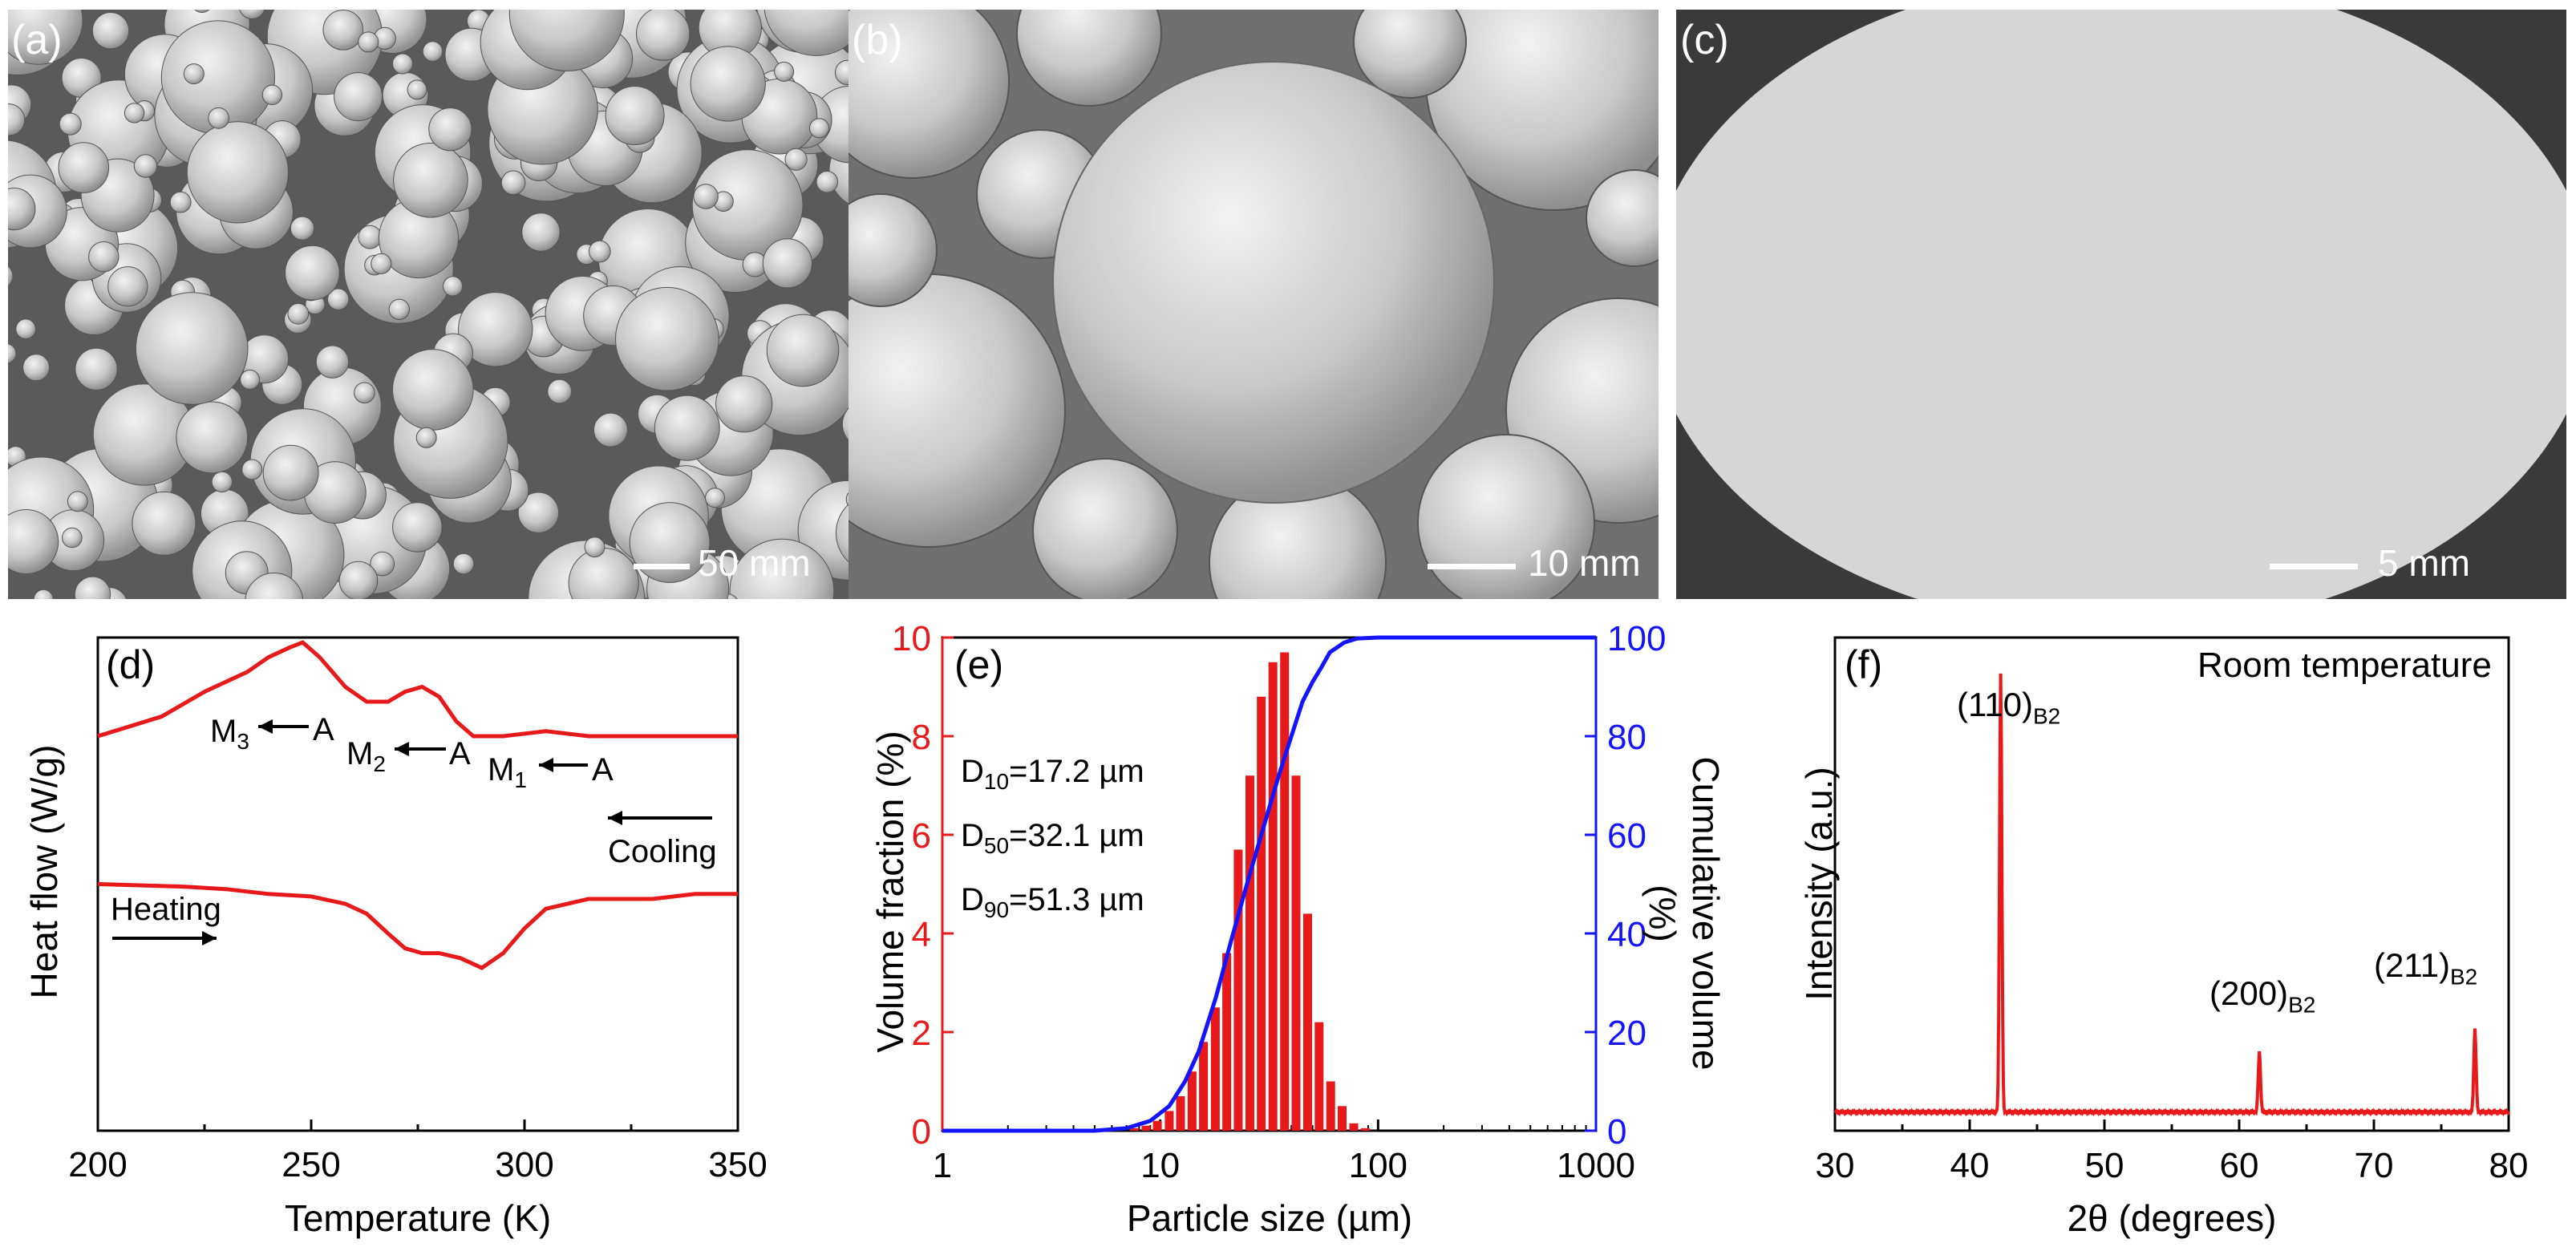  Describe the element at coordinates (2424, 563) in the screenshot. I see `scale-bar-c-label: 5 mm` at that location.